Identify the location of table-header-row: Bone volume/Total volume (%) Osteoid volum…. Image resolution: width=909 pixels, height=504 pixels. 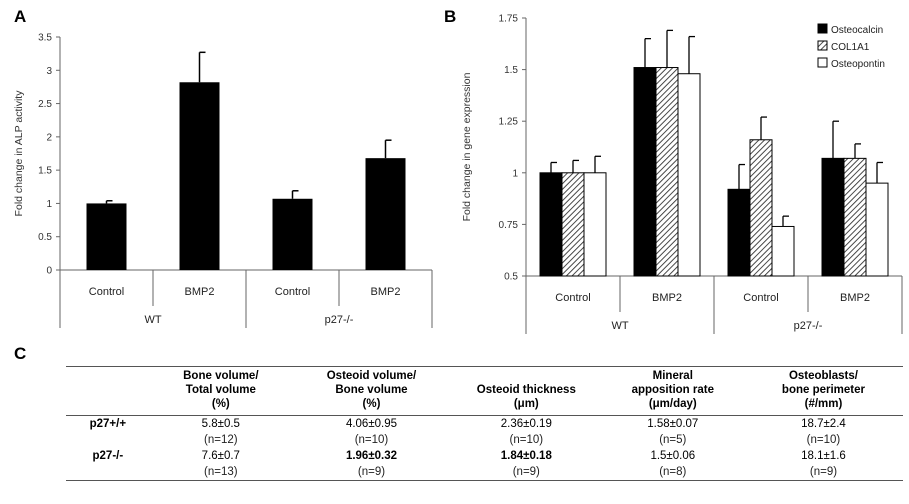
(484, 391).